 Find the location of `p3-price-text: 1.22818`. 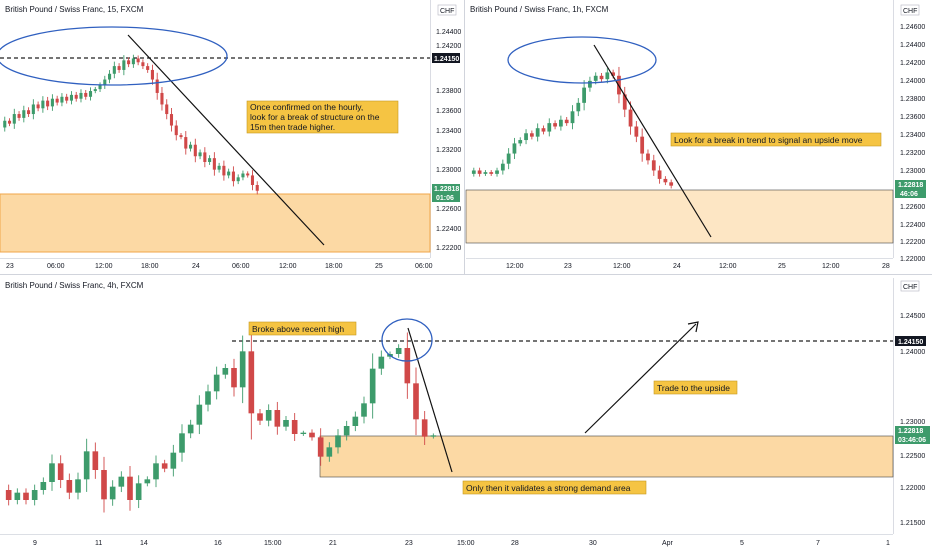

p3-price-text: 1.22818 is located at coordinates (910, 431).